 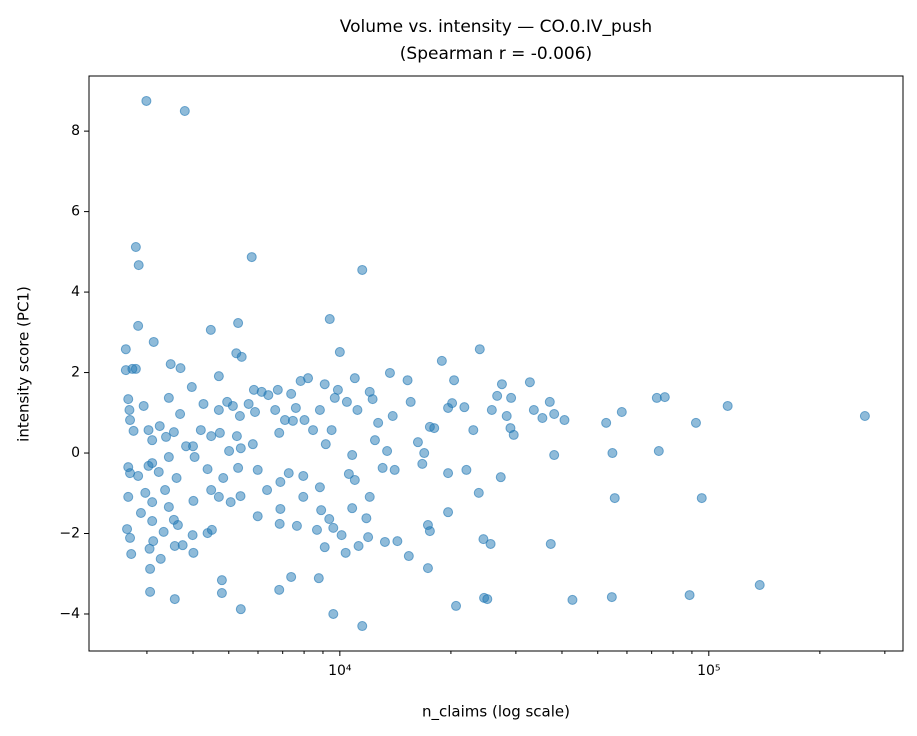 I want to click on chart-title: Volume vs. intensity — CO.0.IV_push, so click(x=496, y=27).